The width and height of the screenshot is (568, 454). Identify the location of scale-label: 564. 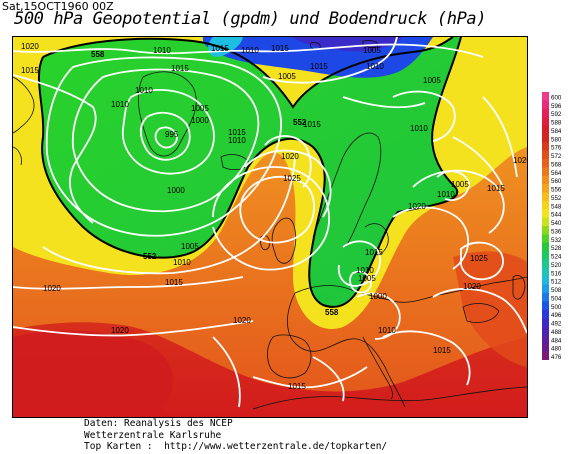
(556, 173).